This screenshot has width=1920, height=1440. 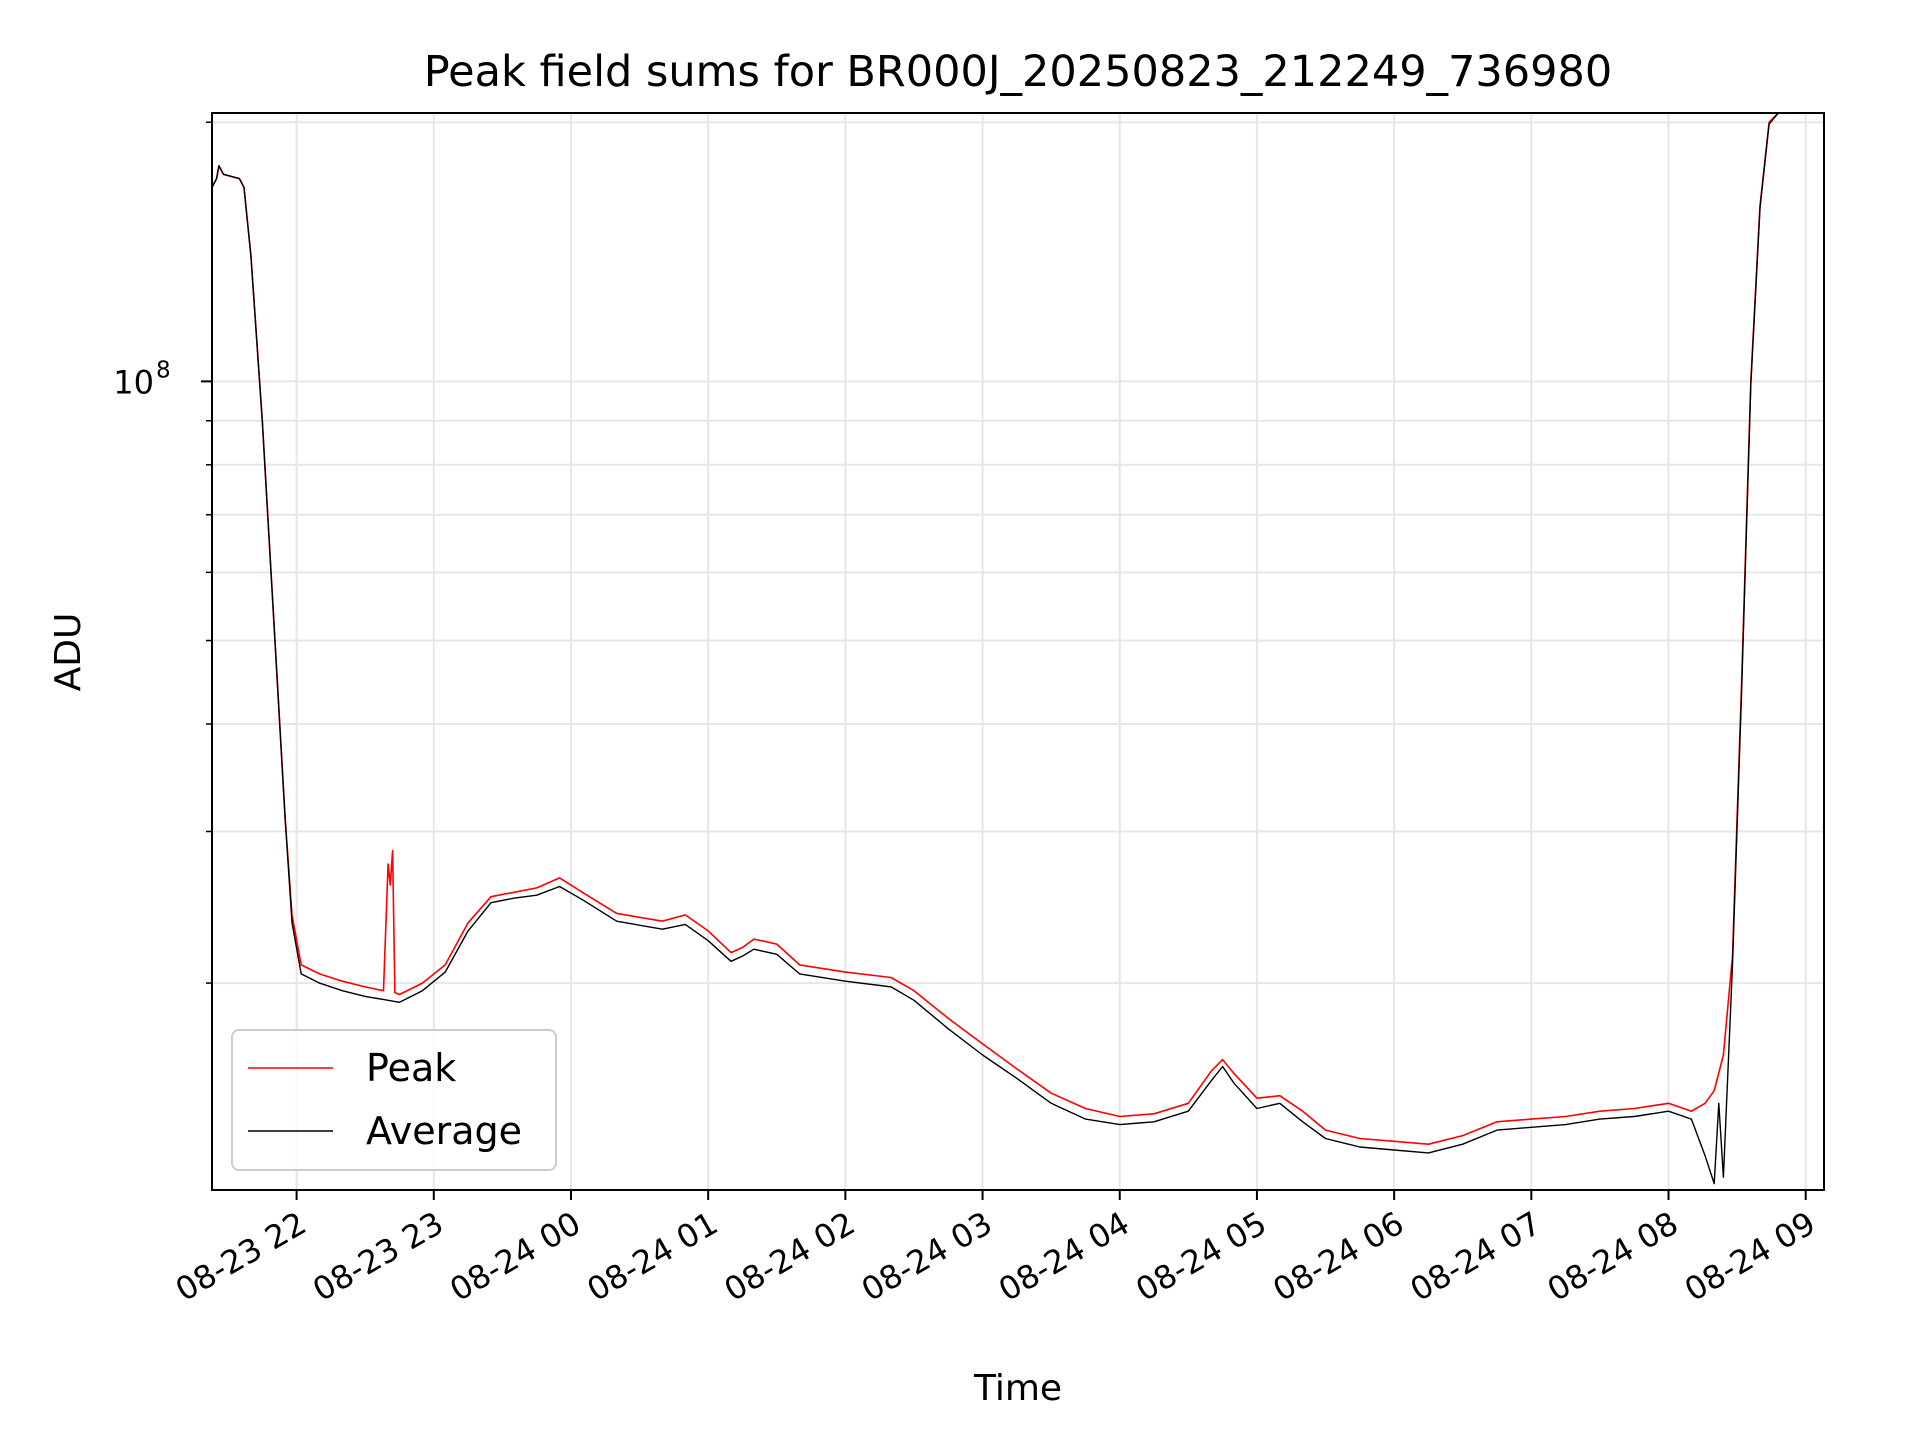 What do you see at coordinates (133, 382) in the screenshot?
I see `y-tick-label: 10` at bounding box center [133, 382].